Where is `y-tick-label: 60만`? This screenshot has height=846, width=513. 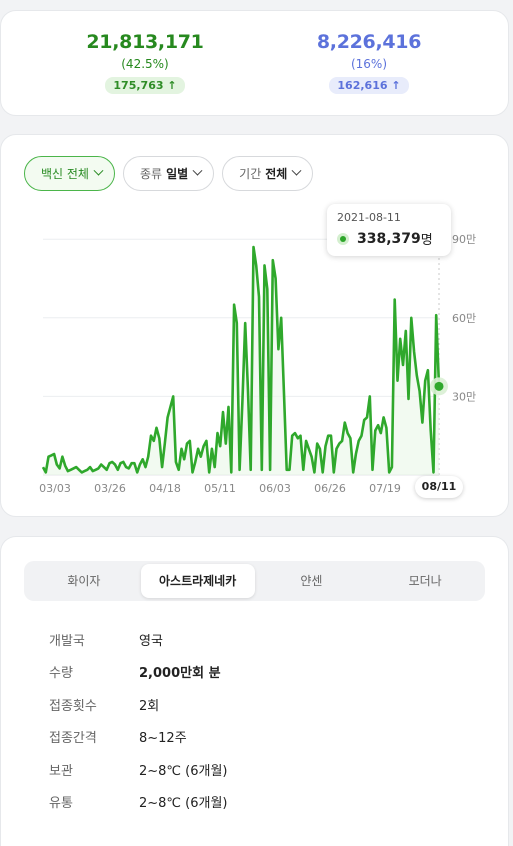
y-tick-label: 60만 is located at coordinates (464, 318).